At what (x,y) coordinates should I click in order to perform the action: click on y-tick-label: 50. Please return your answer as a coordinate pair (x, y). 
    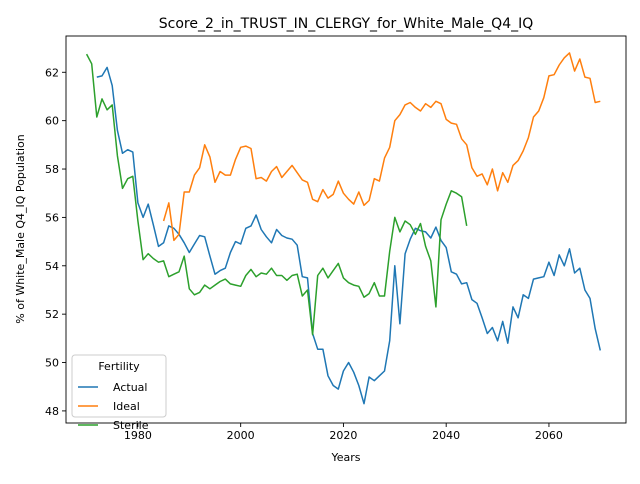
    Looking at the image, I should click on (52, 363).